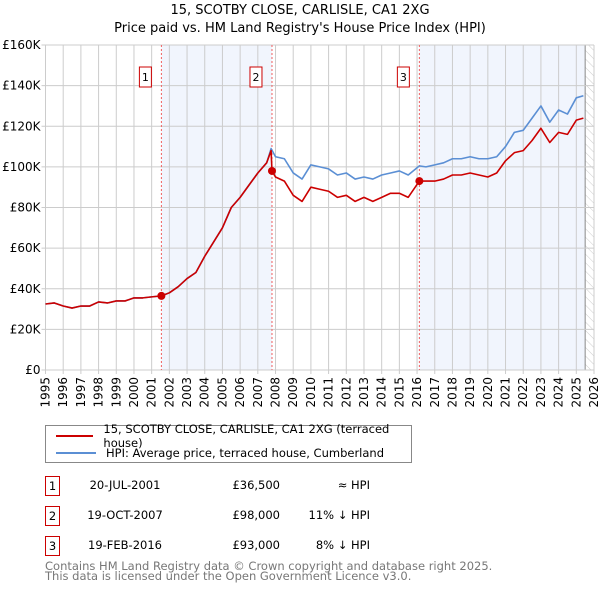 The width and height of the screenshot is (600, 590). I want to click on sale-price: £98,000, so click(256, 515).